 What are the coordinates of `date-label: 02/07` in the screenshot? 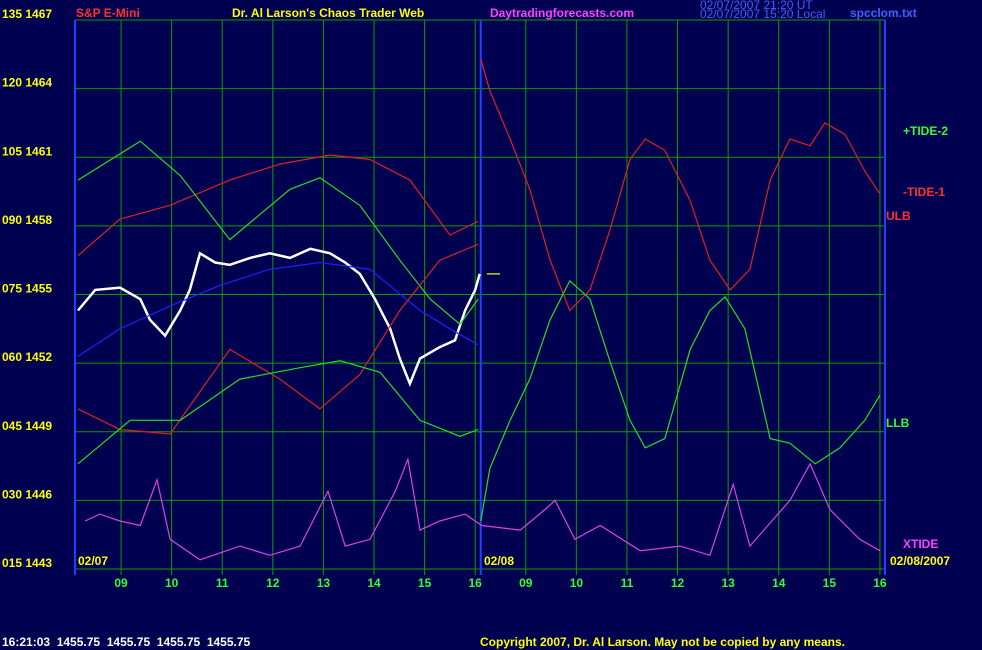 It's located at (93, 561).